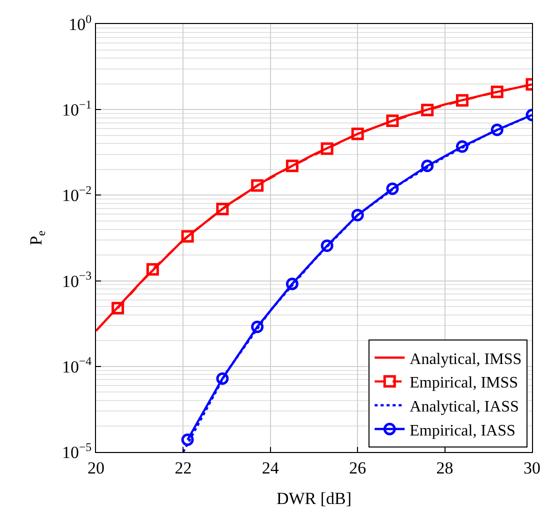 The height and width of the screenshot is (518, 554). What do you see at coordinates (464, 407) in the screenshot?
I see `legend-label: Analytical, IASS` at bounding box center [464, 407].